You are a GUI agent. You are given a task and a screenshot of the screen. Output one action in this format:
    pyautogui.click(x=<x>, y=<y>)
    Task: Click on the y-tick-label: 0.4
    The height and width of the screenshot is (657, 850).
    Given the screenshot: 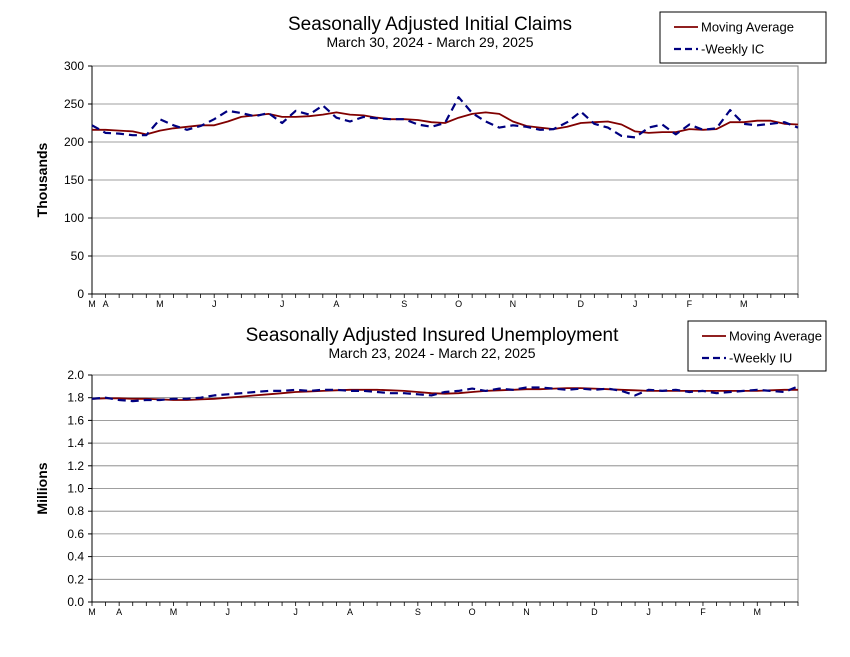 What is the action you would take?
    pyautogui.click(x=75, y=557)
    